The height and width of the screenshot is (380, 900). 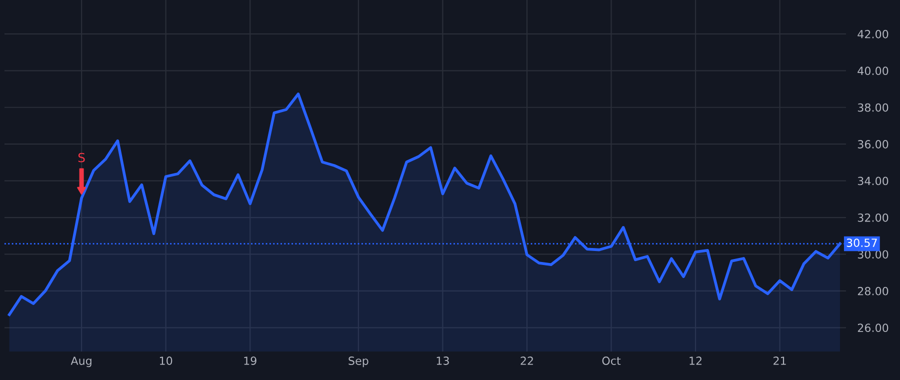 I want to click on ref-line-label: 30.57, so click(x=861, y=242).